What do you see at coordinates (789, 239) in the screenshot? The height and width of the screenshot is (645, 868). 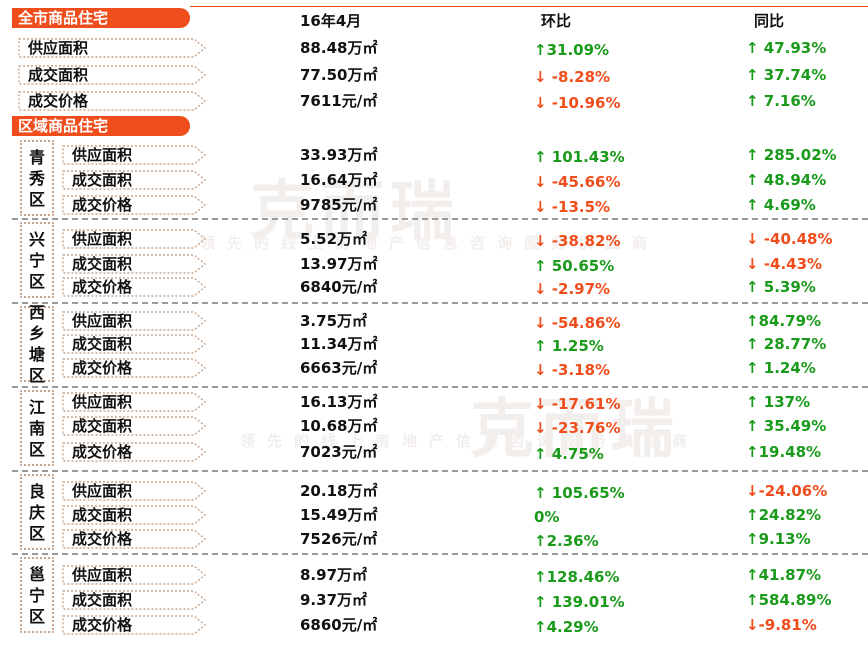 I see `cell-yoy: ↓ -40.48%` at bounding box center [789, 239].